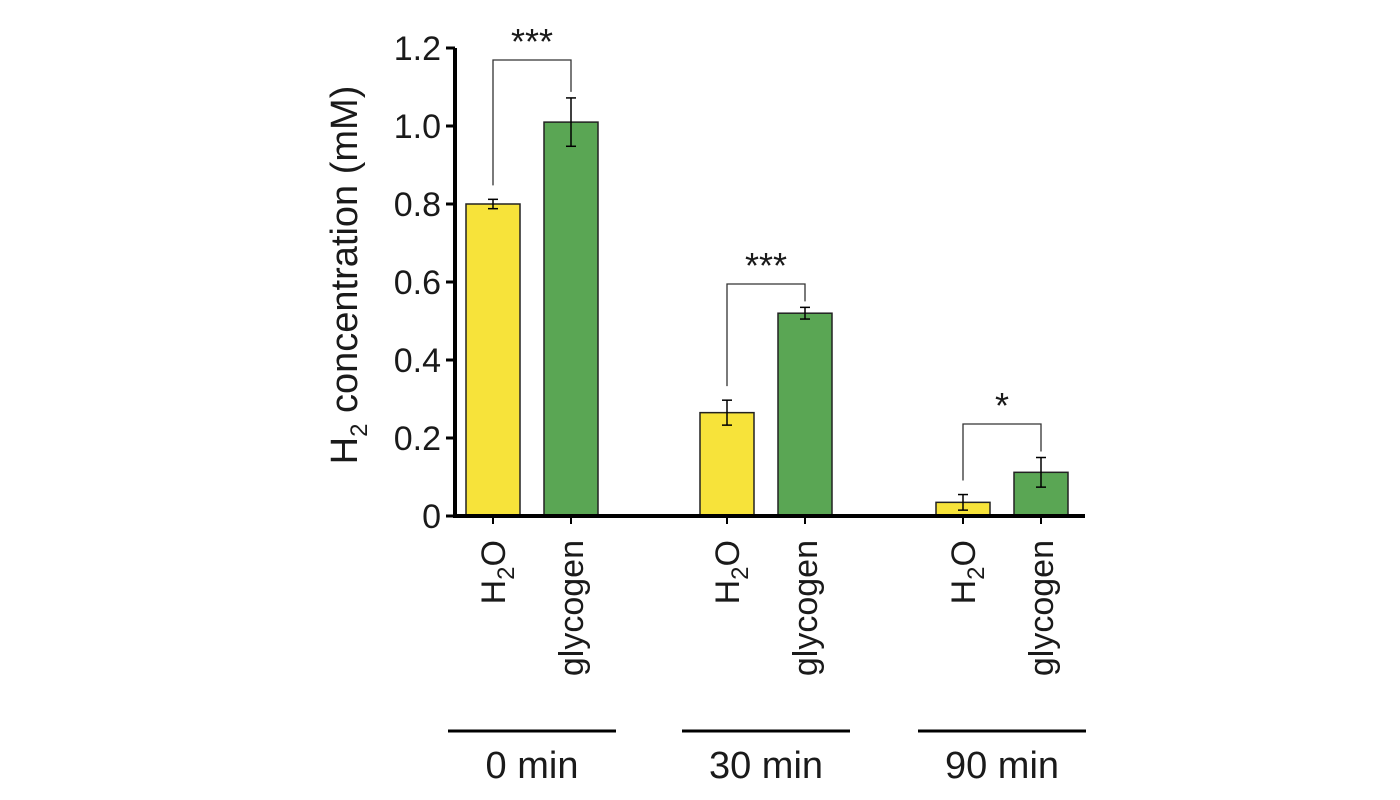 The width and height of the screenshot is (1400, 800). Describe the element at coordinates (431, 517) in the screenshot. I see `y-tick-label: 0` at that location.